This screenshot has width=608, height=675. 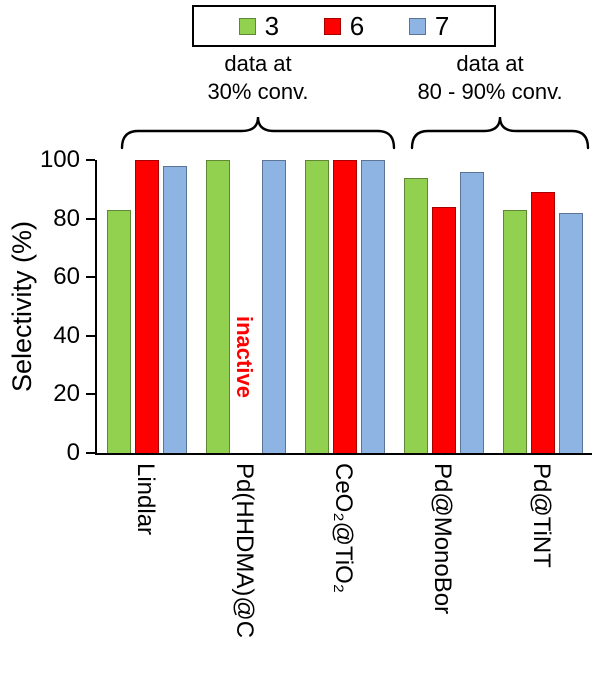 I want to click on inactive-label: inactive, so click(x=244, y=357).